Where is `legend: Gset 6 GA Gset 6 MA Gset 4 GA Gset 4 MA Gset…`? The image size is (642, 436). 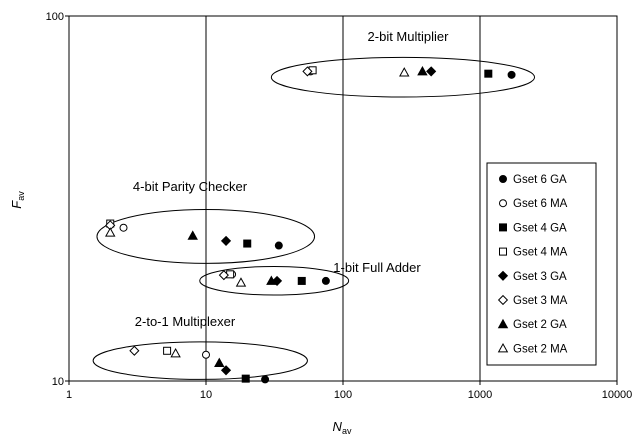 legend: Gset 6 GA Gset 6 MA Gset 4 GA Gset 4 MA Gset… is located at coordinates (541, 264).